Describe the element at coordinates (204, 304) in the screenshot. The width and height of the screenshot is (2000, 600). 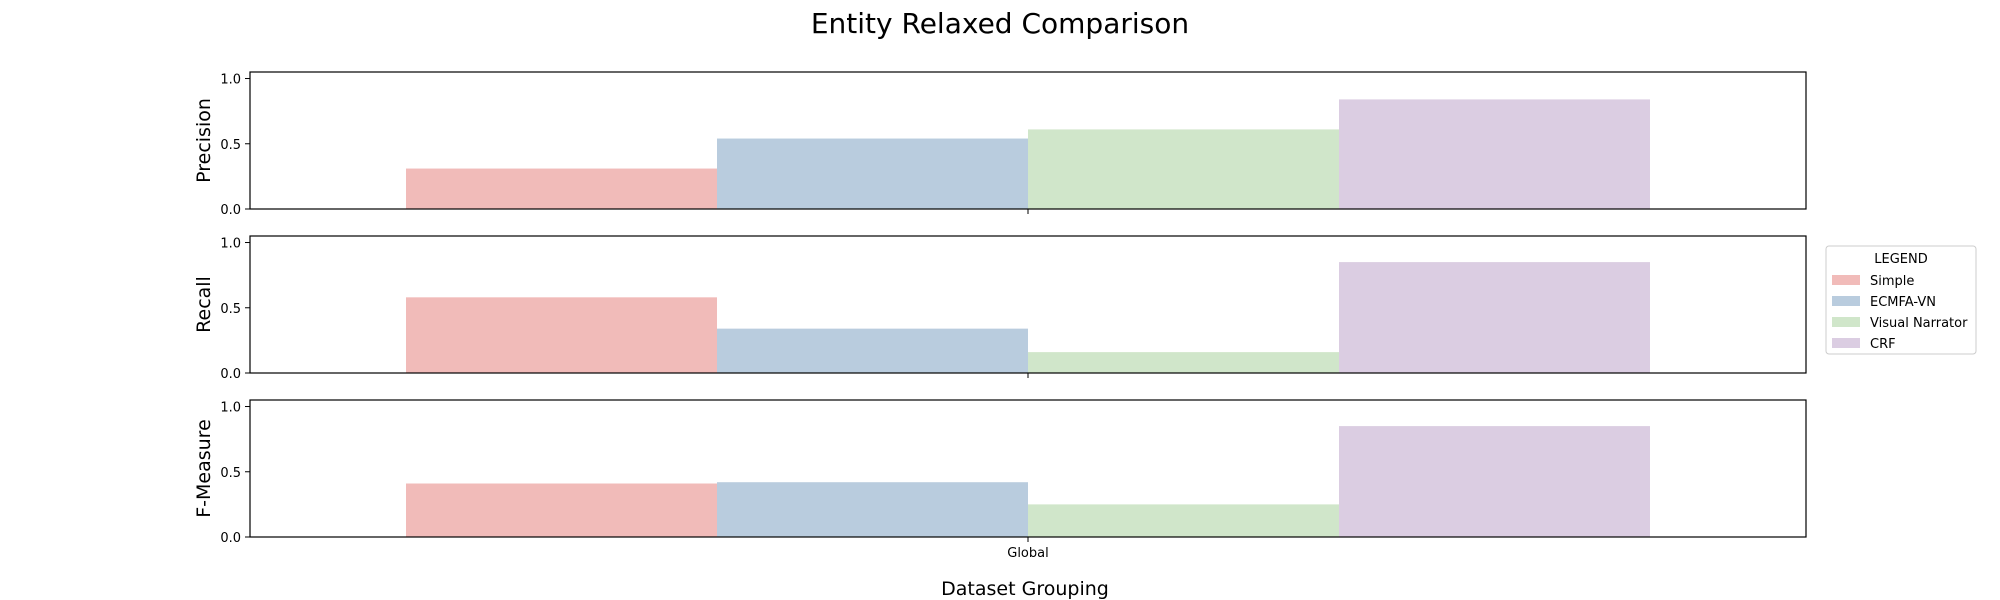
I see `y-axis-label-recall: Recall` at that location.